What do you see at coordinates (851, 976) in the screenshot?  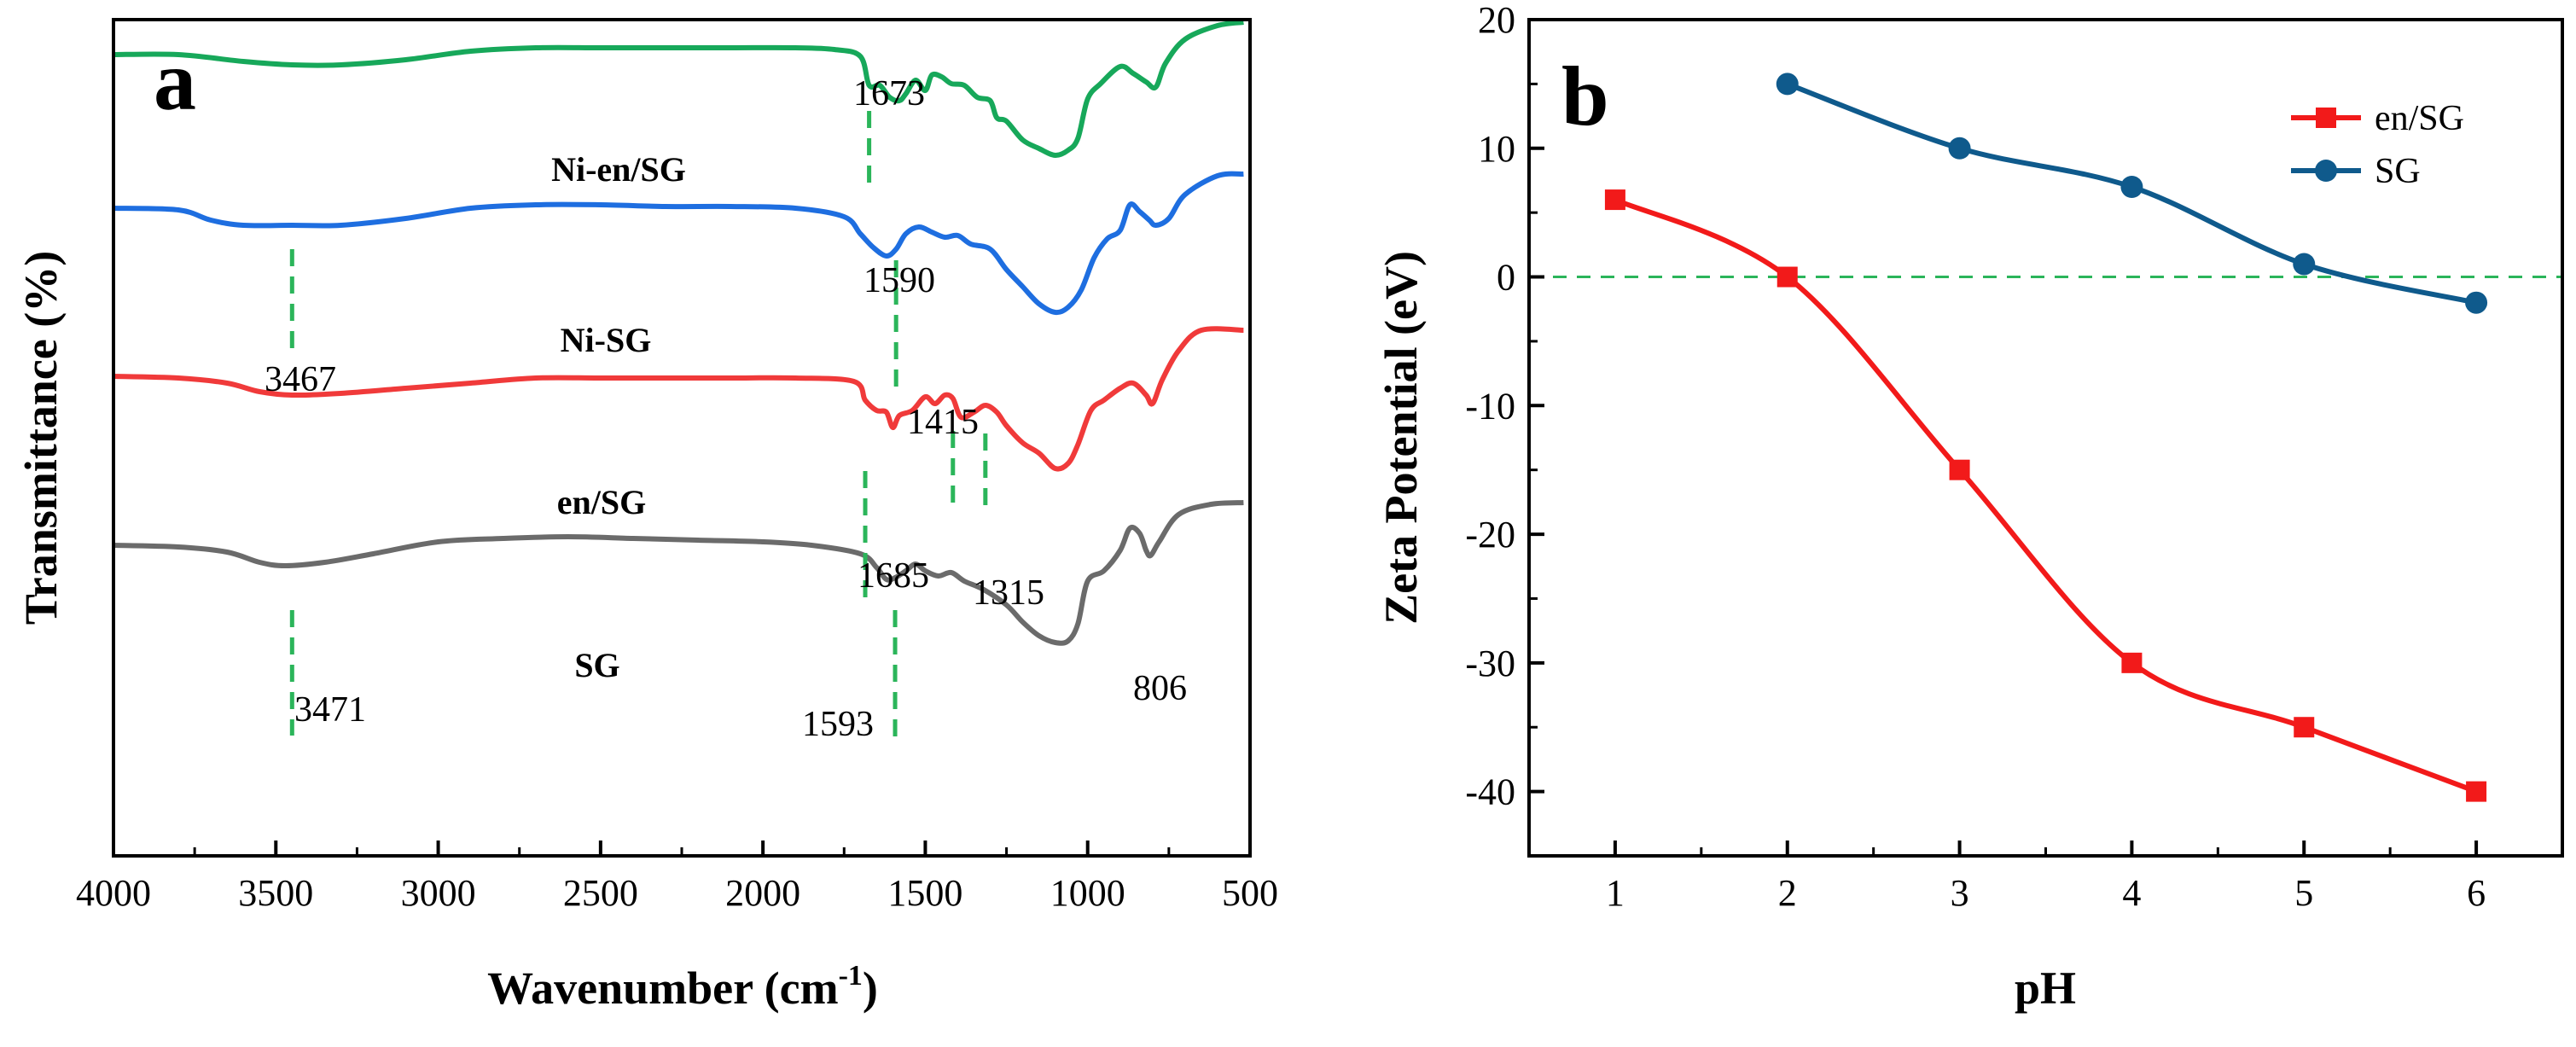 I see `x-axis-title-superscript: -1` at bounding box center [851, 976].